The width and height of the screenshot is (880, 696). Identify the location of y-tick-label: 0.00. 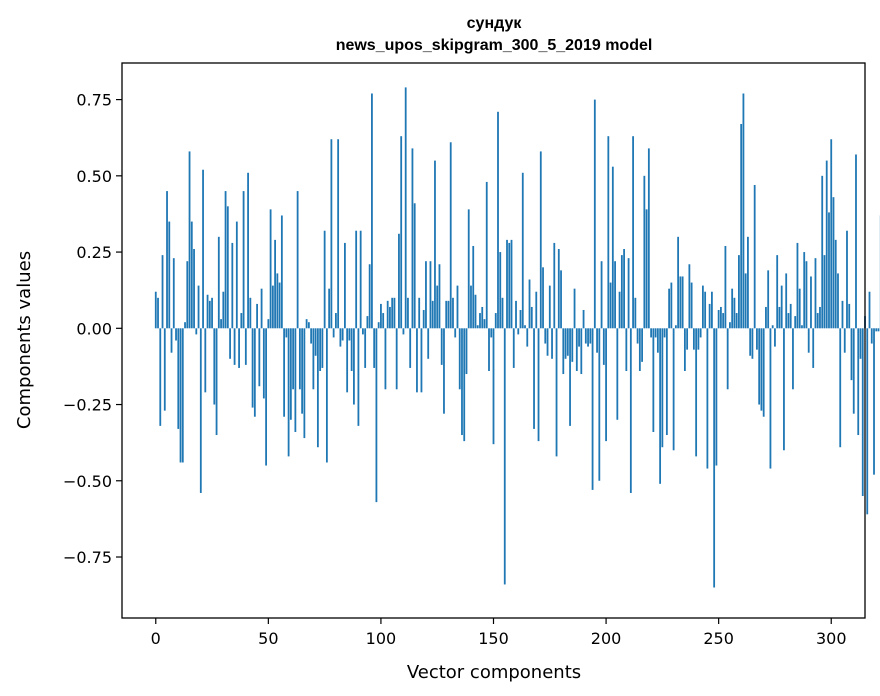
(94, 328).